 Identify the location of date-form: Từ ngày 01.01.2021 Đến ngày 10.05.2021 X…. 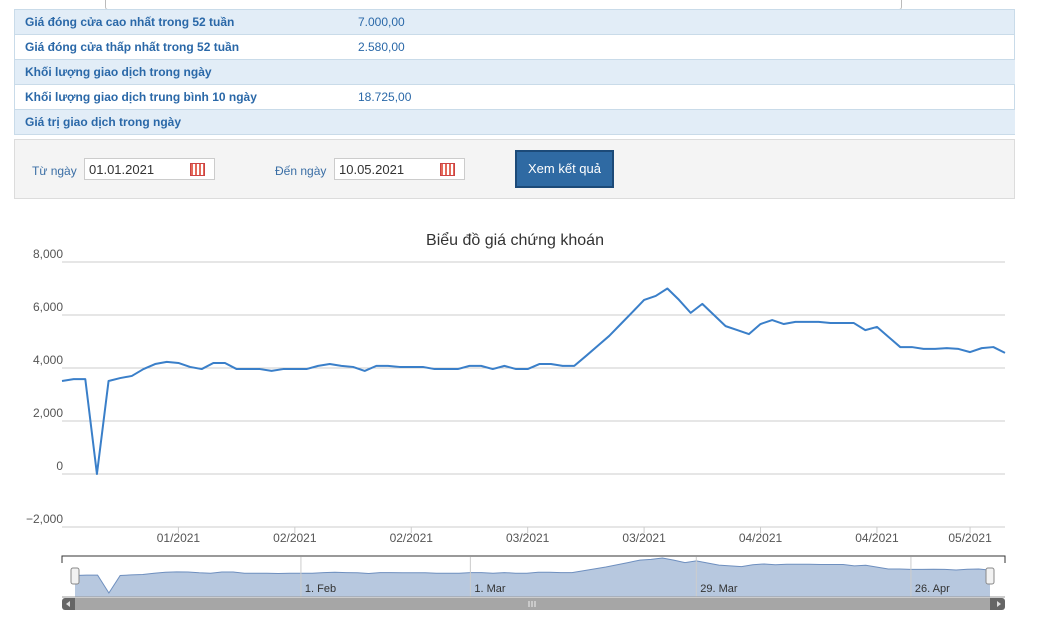
(514, 169).